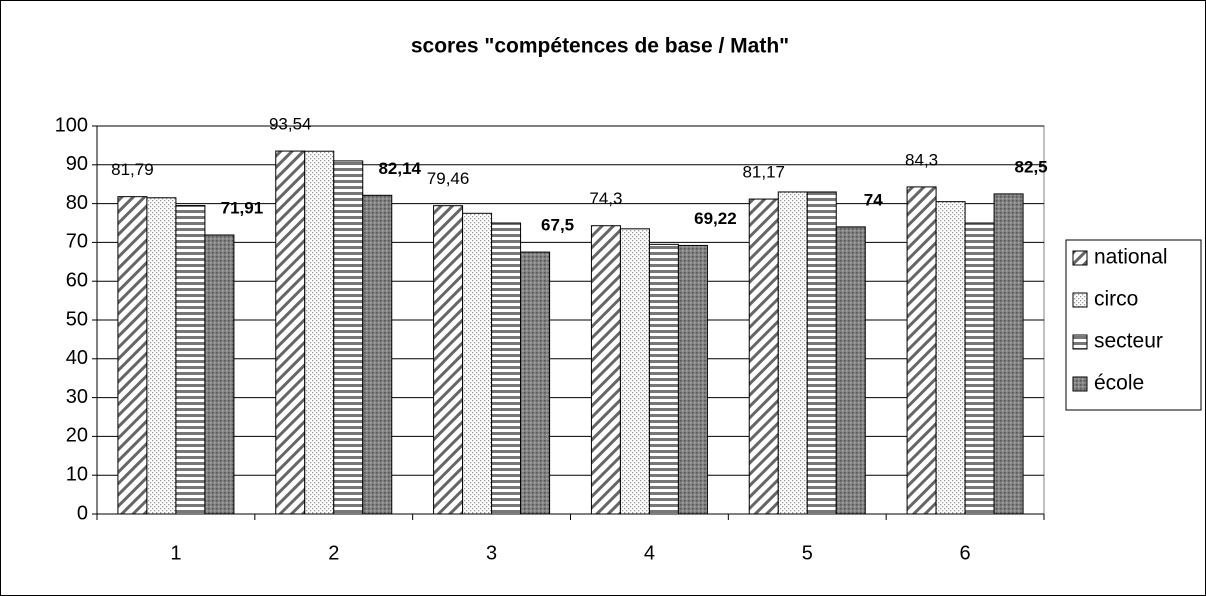 This screenshot has width=1206, height=596. What do you see at coordinates (763, 172) in the screenshot?
I see `data-label: 81,17` at bounding box center [763, 172].